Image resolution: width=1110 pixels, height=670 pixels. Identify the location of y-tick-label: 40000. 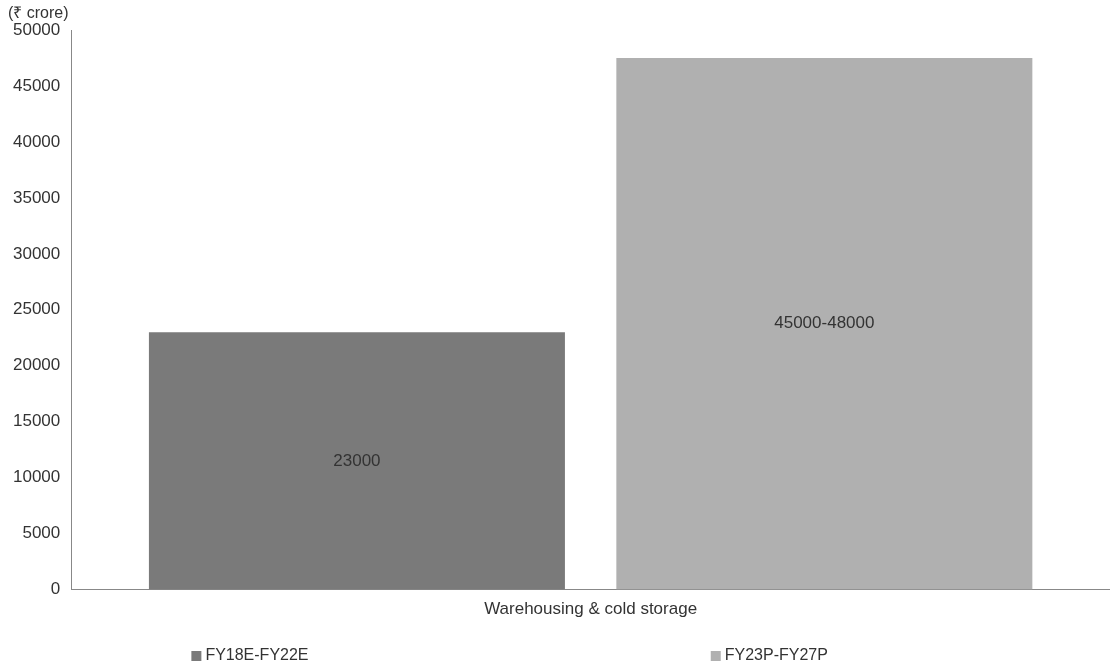
(36, 141).